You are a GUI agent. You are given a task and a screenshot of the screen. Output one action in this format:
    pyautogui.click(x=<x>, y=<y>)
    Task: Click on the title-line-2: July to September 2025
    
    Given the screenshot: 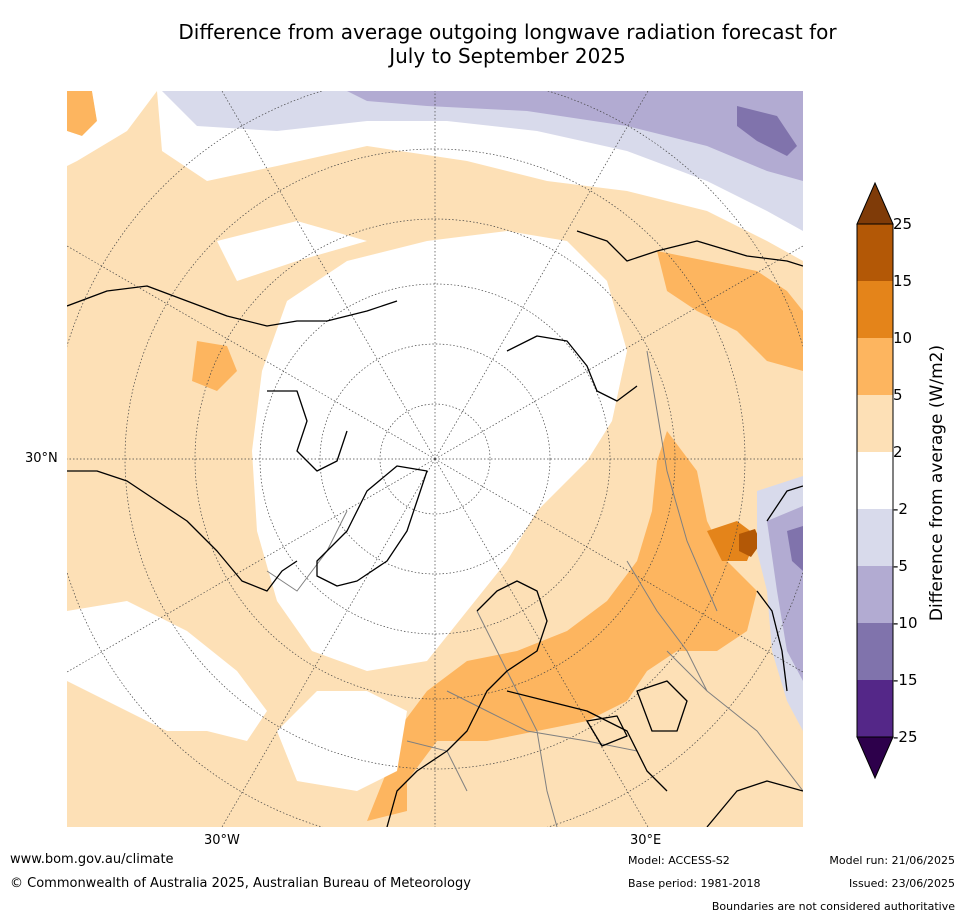 What is the action you would take?
    pyautogui.click(x=507, y=56)
    